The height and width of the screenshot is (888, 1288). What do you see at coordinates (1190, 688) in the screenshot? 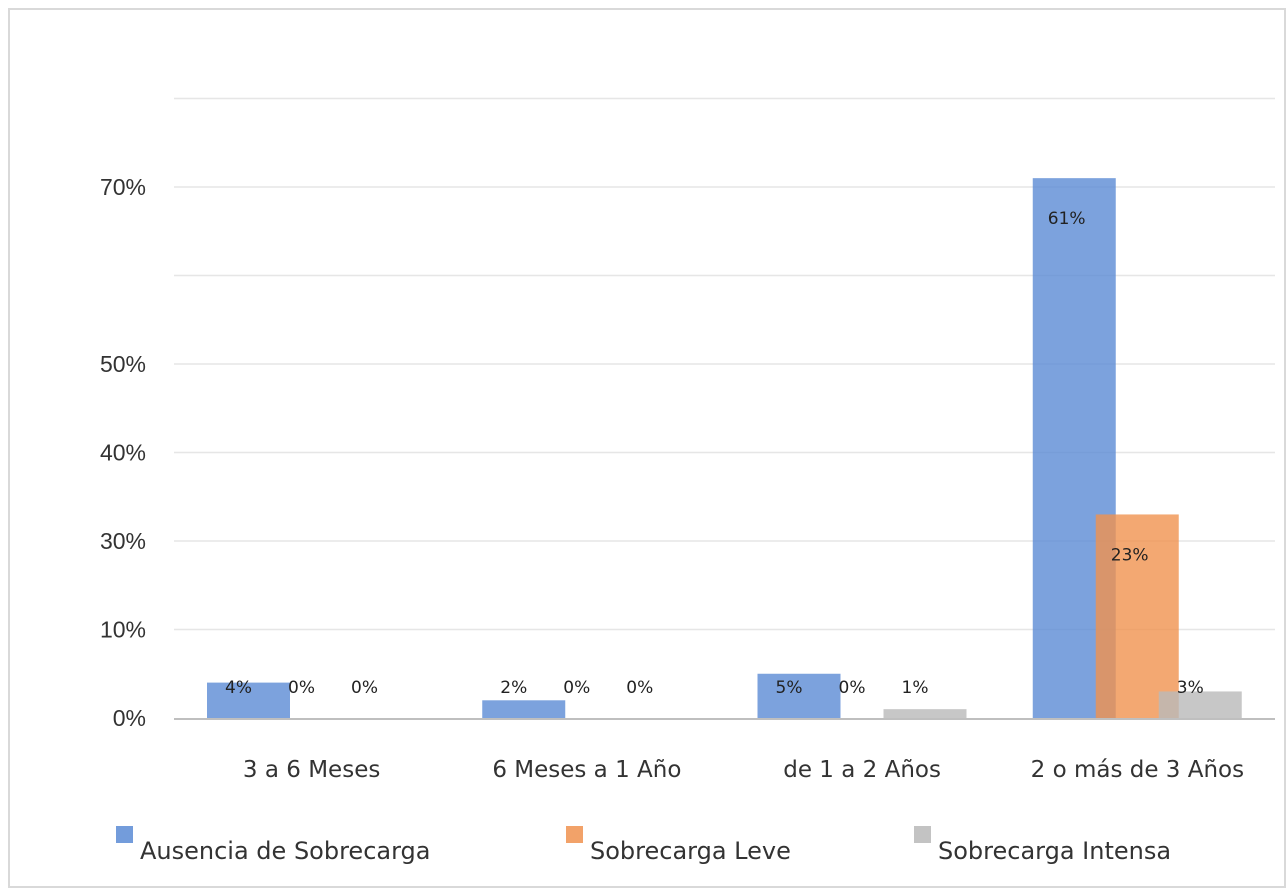
I see `data-label: 3%` at bounding box center [1190, 688].